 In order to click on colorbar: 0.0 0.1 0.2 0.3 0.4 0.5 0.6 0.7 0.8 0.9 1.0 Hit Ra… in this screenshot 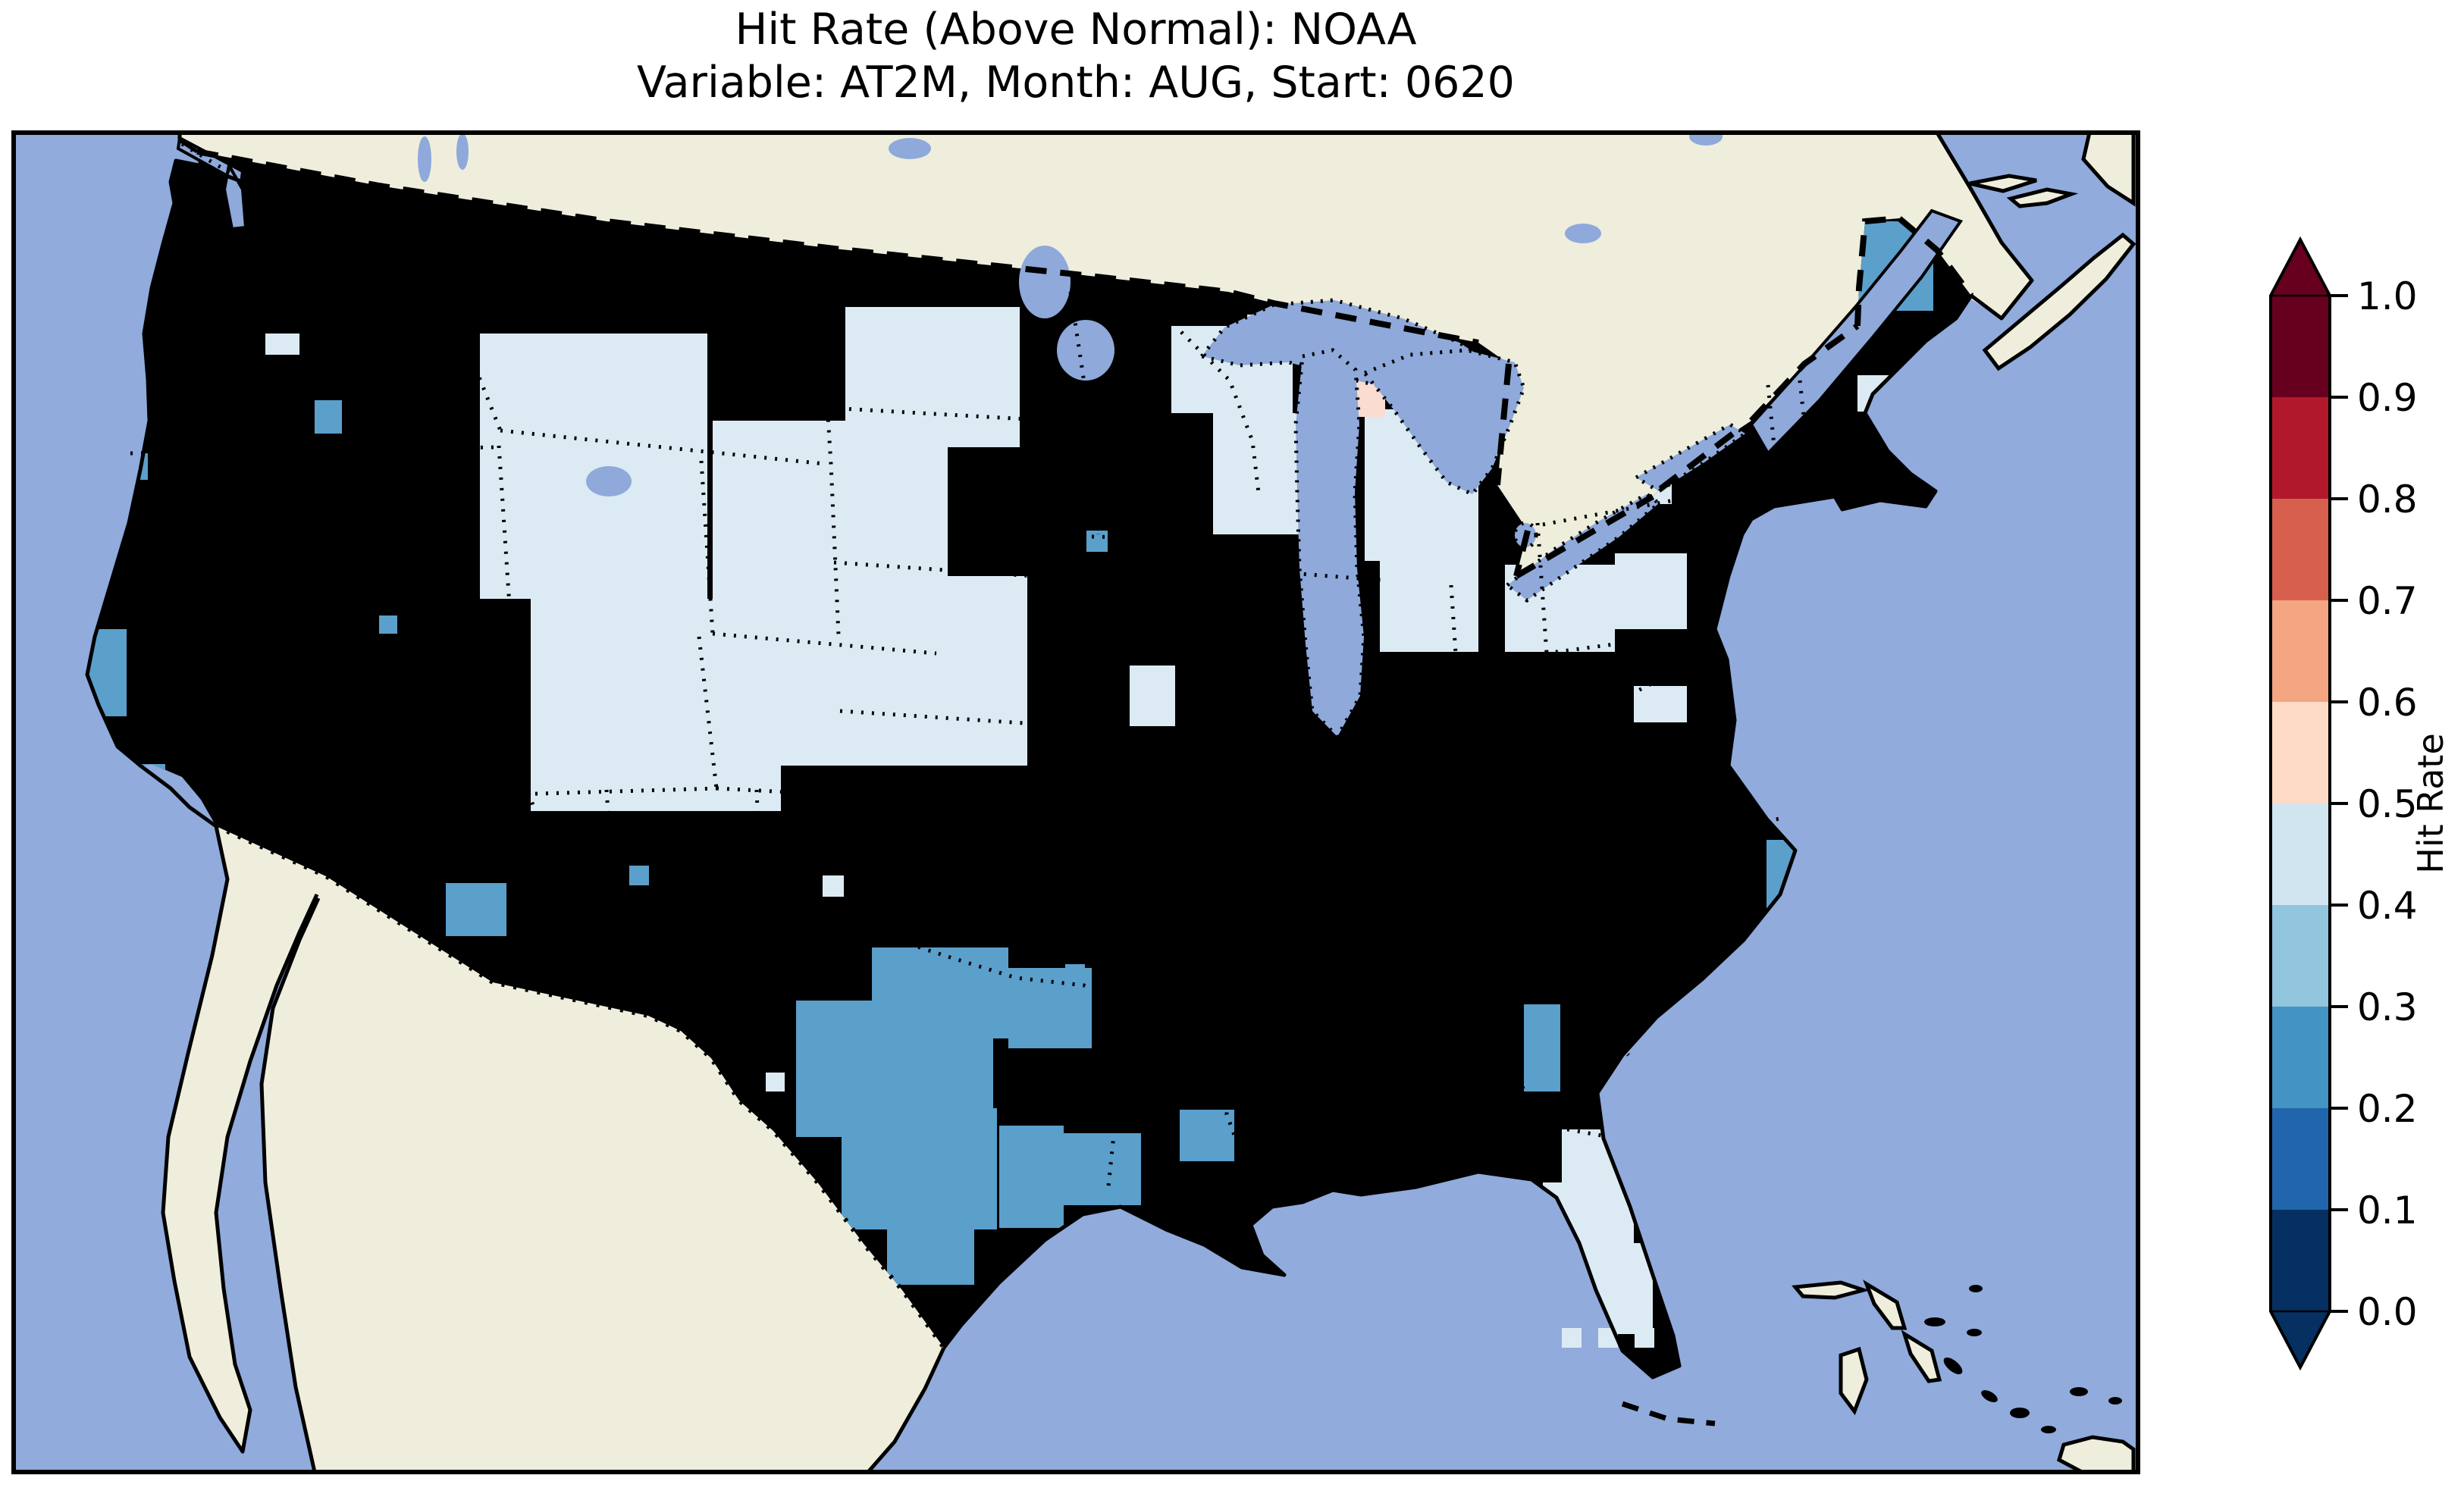, I will do `click(2360, 803)`.